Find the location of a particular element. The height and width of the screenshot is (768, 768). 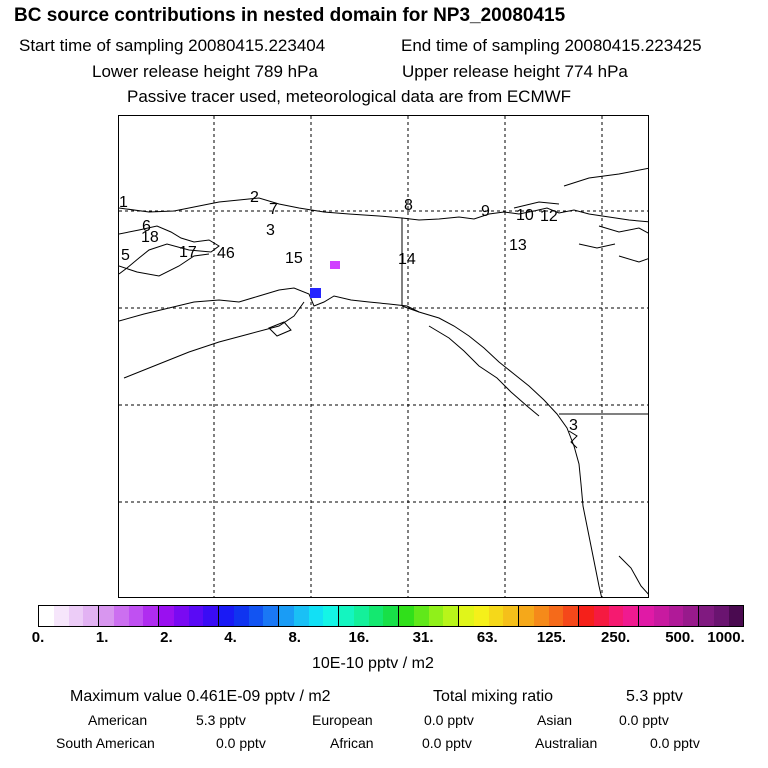

map-label: 14 is located at coordinates (407, 259).